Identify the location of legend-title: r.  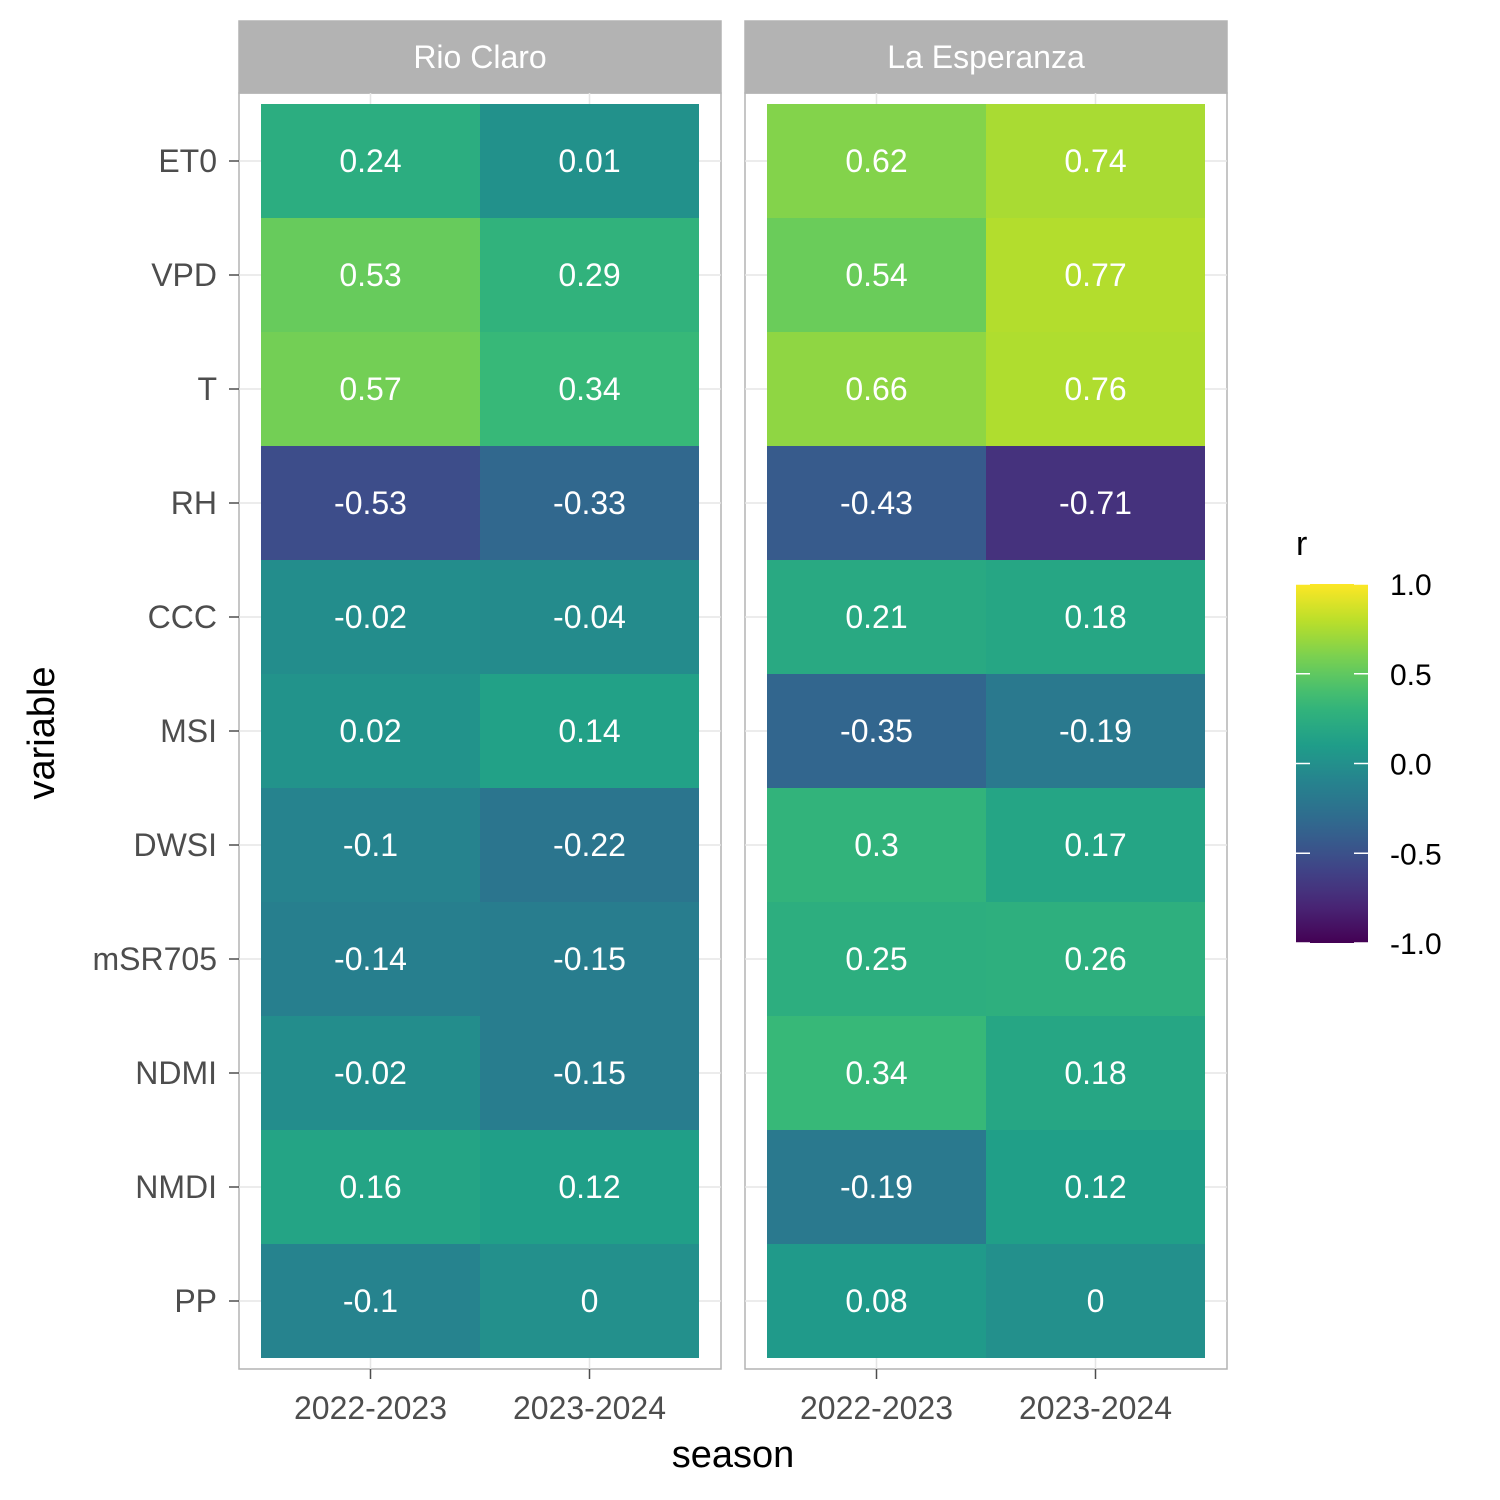
(1301, 544).